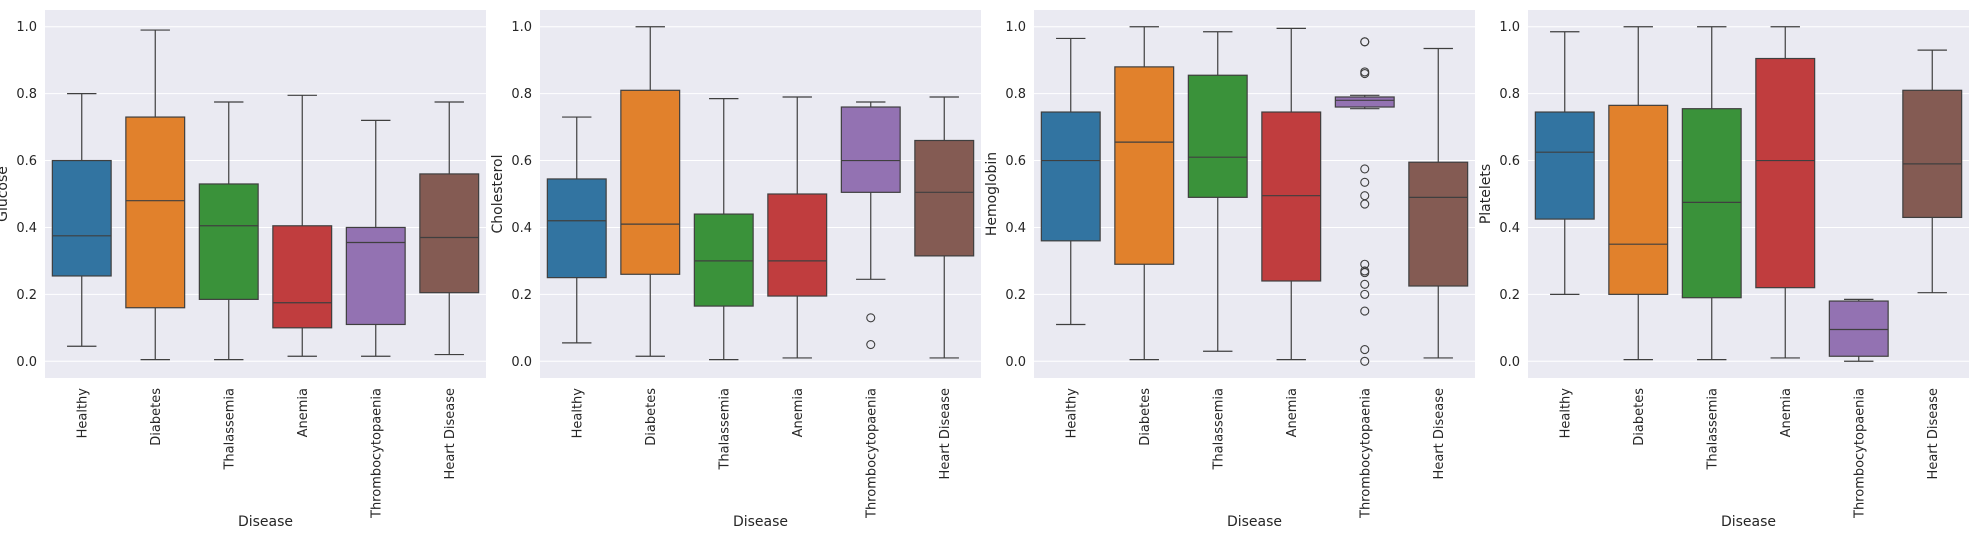 This screenshot has height=538, width=1982. Describe the element at coordinates (992, 194) in the screenshot. I see `y-axis-label: Hemoglobin` at that location.